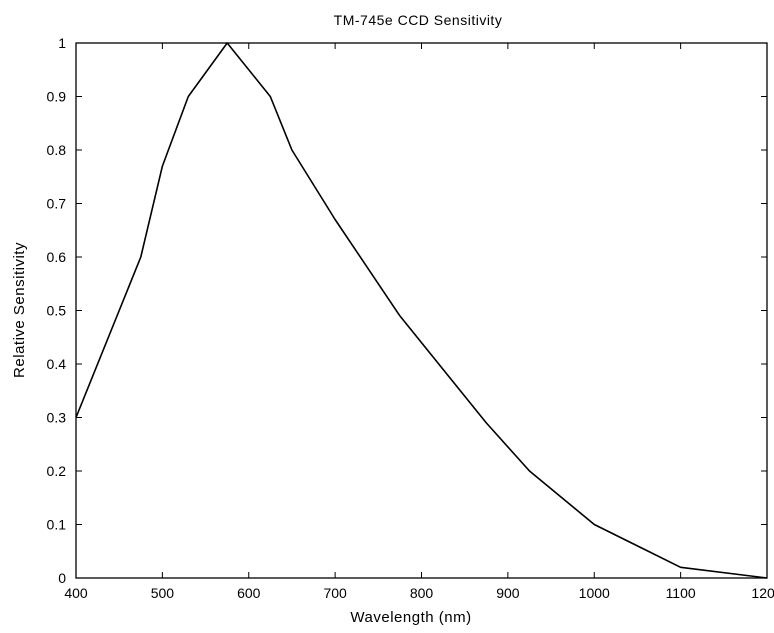 The height and width of the screenshot is (633, 774). Describe the element at coordinates (19, 310) in the screenshot. I see `y-axis-title: Relative Sensitivity` at that location.